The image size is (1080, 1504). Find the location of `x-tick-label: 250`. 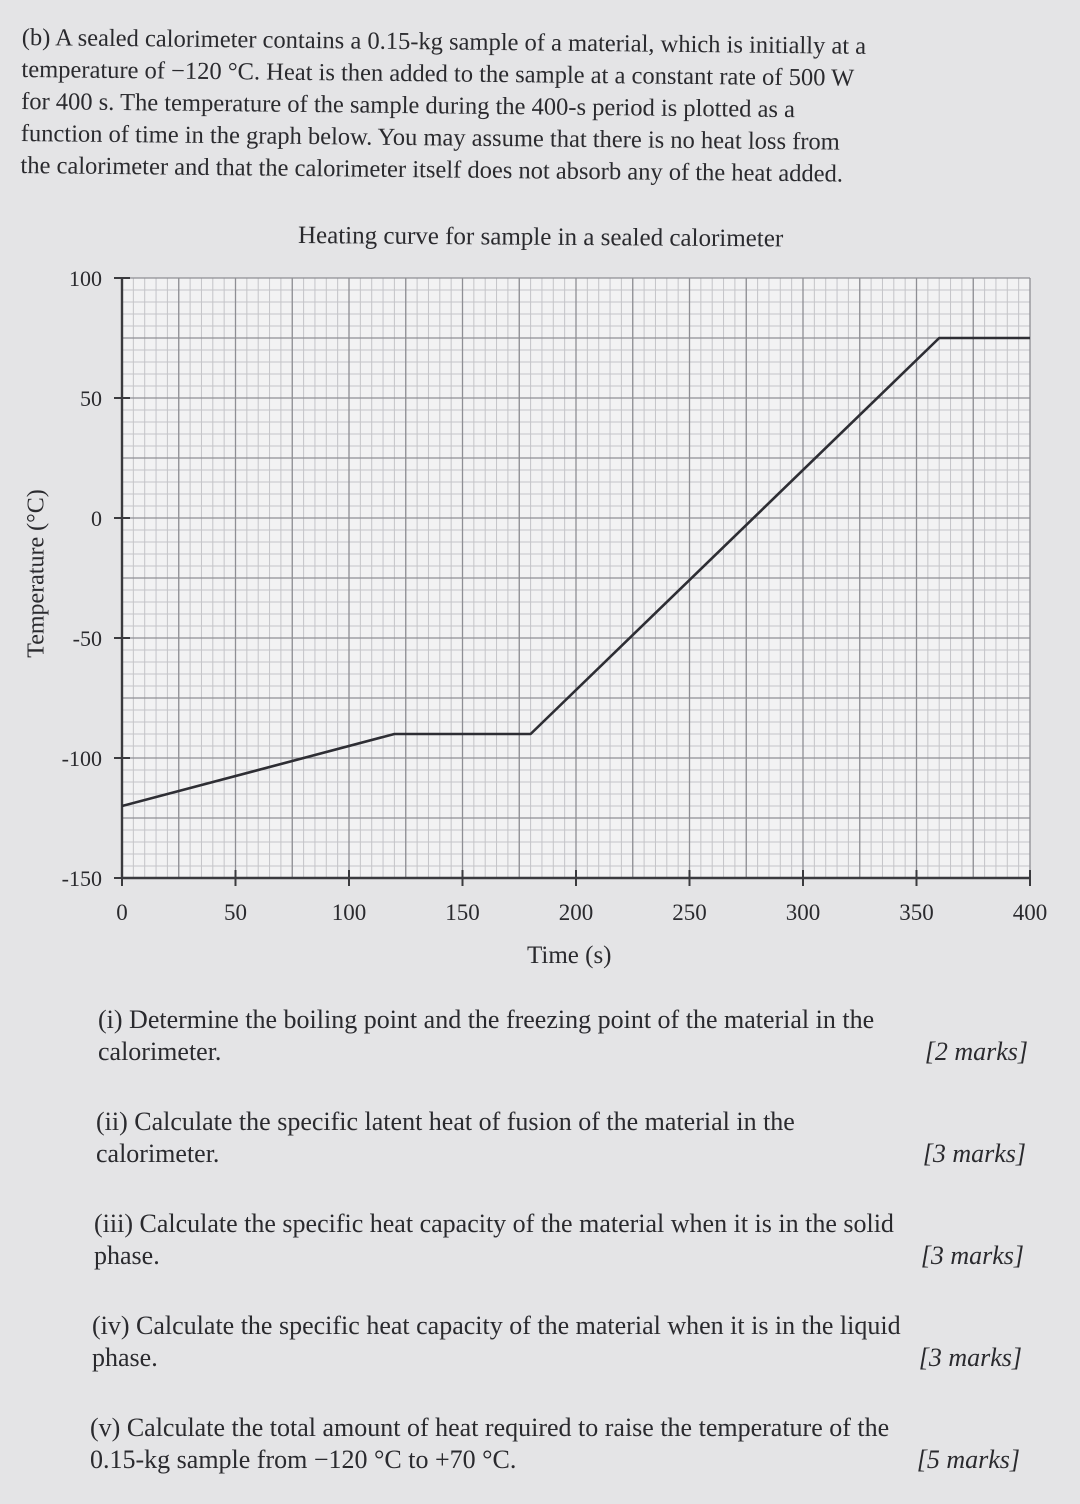

x-tick-label: 250 is located at coordinates (689, 912).